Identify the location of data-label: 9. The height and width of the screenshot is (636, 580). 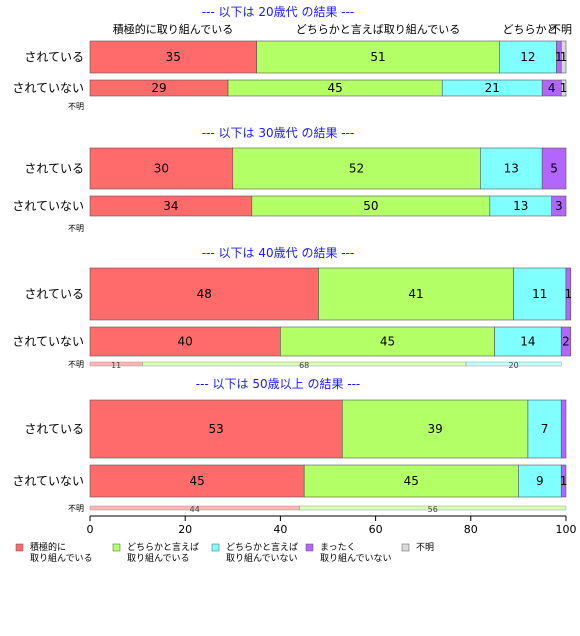
(540, 481).